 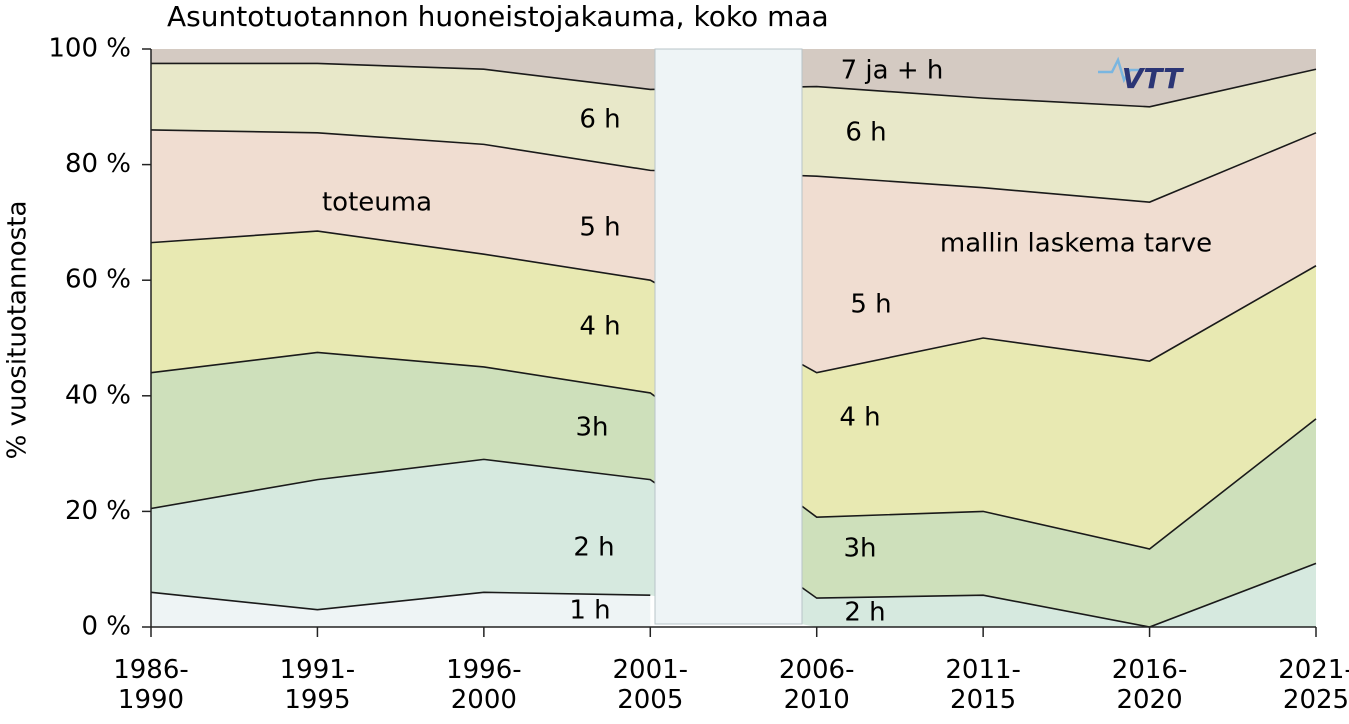 What do you see at coordinates (1076, 244) in the screenshot?
I see `annotation: mallin laskema tarve` at bounding box center [1076, 244].